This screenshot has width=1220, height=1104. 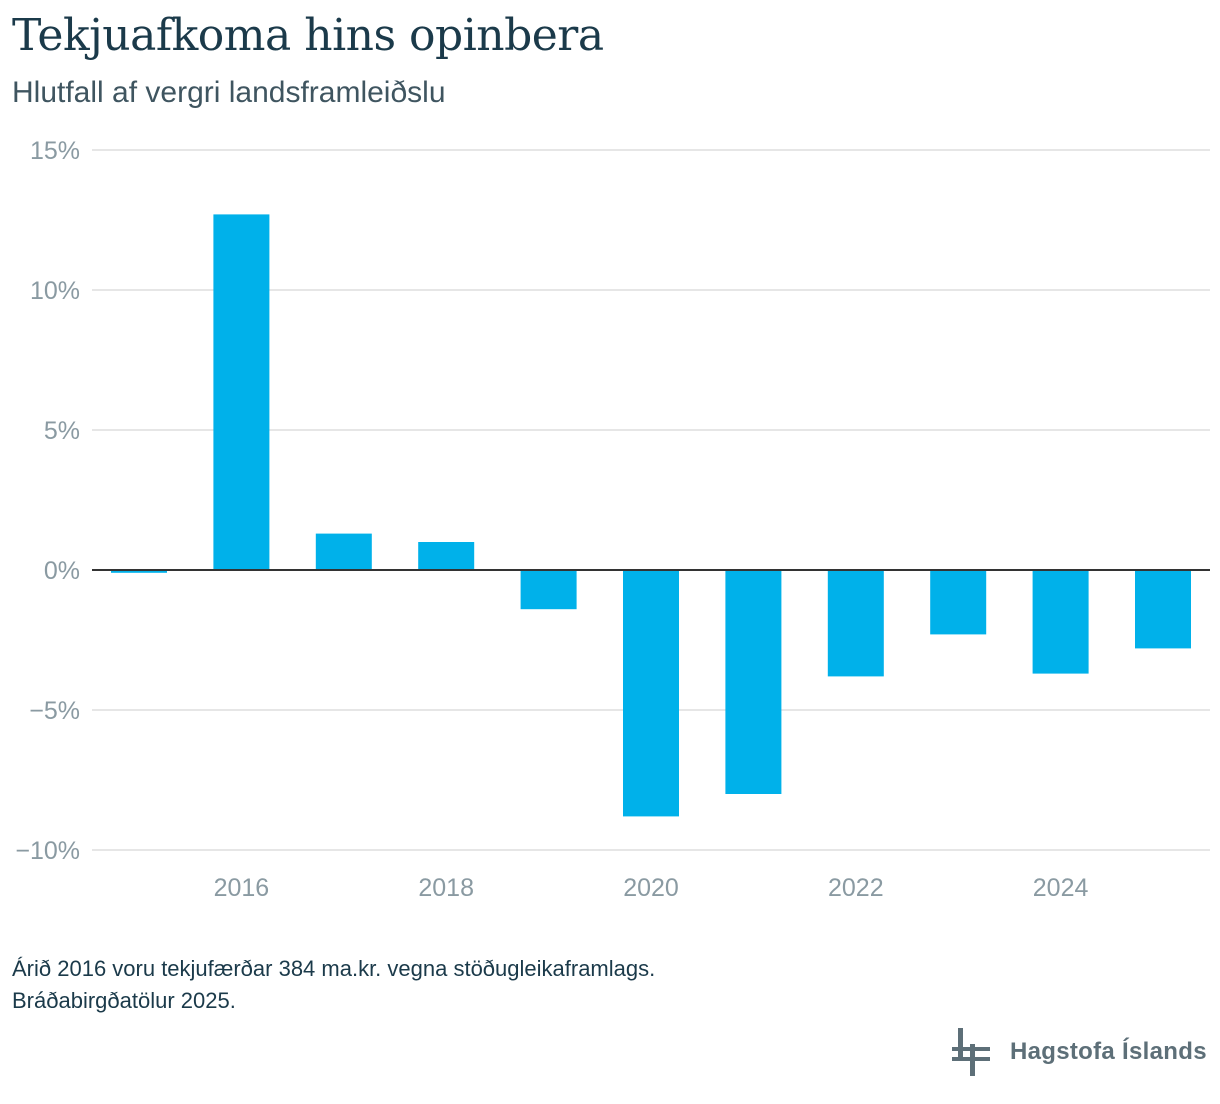 I want to click on y-tick-label: 0%, so click(x=62, y=571).